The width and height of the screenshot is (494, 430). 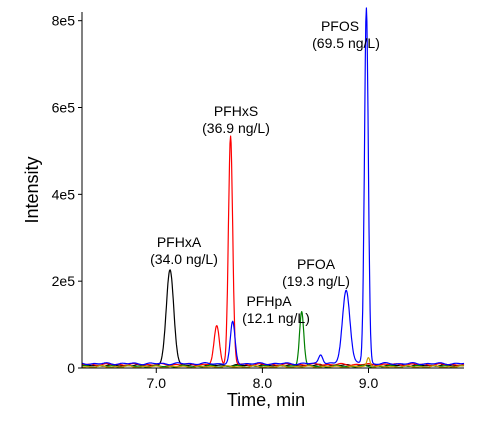 What do you see at coordinates (276, 318) in the screenshot?
I see `annotation-pfhpa-concentration: (12.1 ng/L)` at bounding box center [276, 318].